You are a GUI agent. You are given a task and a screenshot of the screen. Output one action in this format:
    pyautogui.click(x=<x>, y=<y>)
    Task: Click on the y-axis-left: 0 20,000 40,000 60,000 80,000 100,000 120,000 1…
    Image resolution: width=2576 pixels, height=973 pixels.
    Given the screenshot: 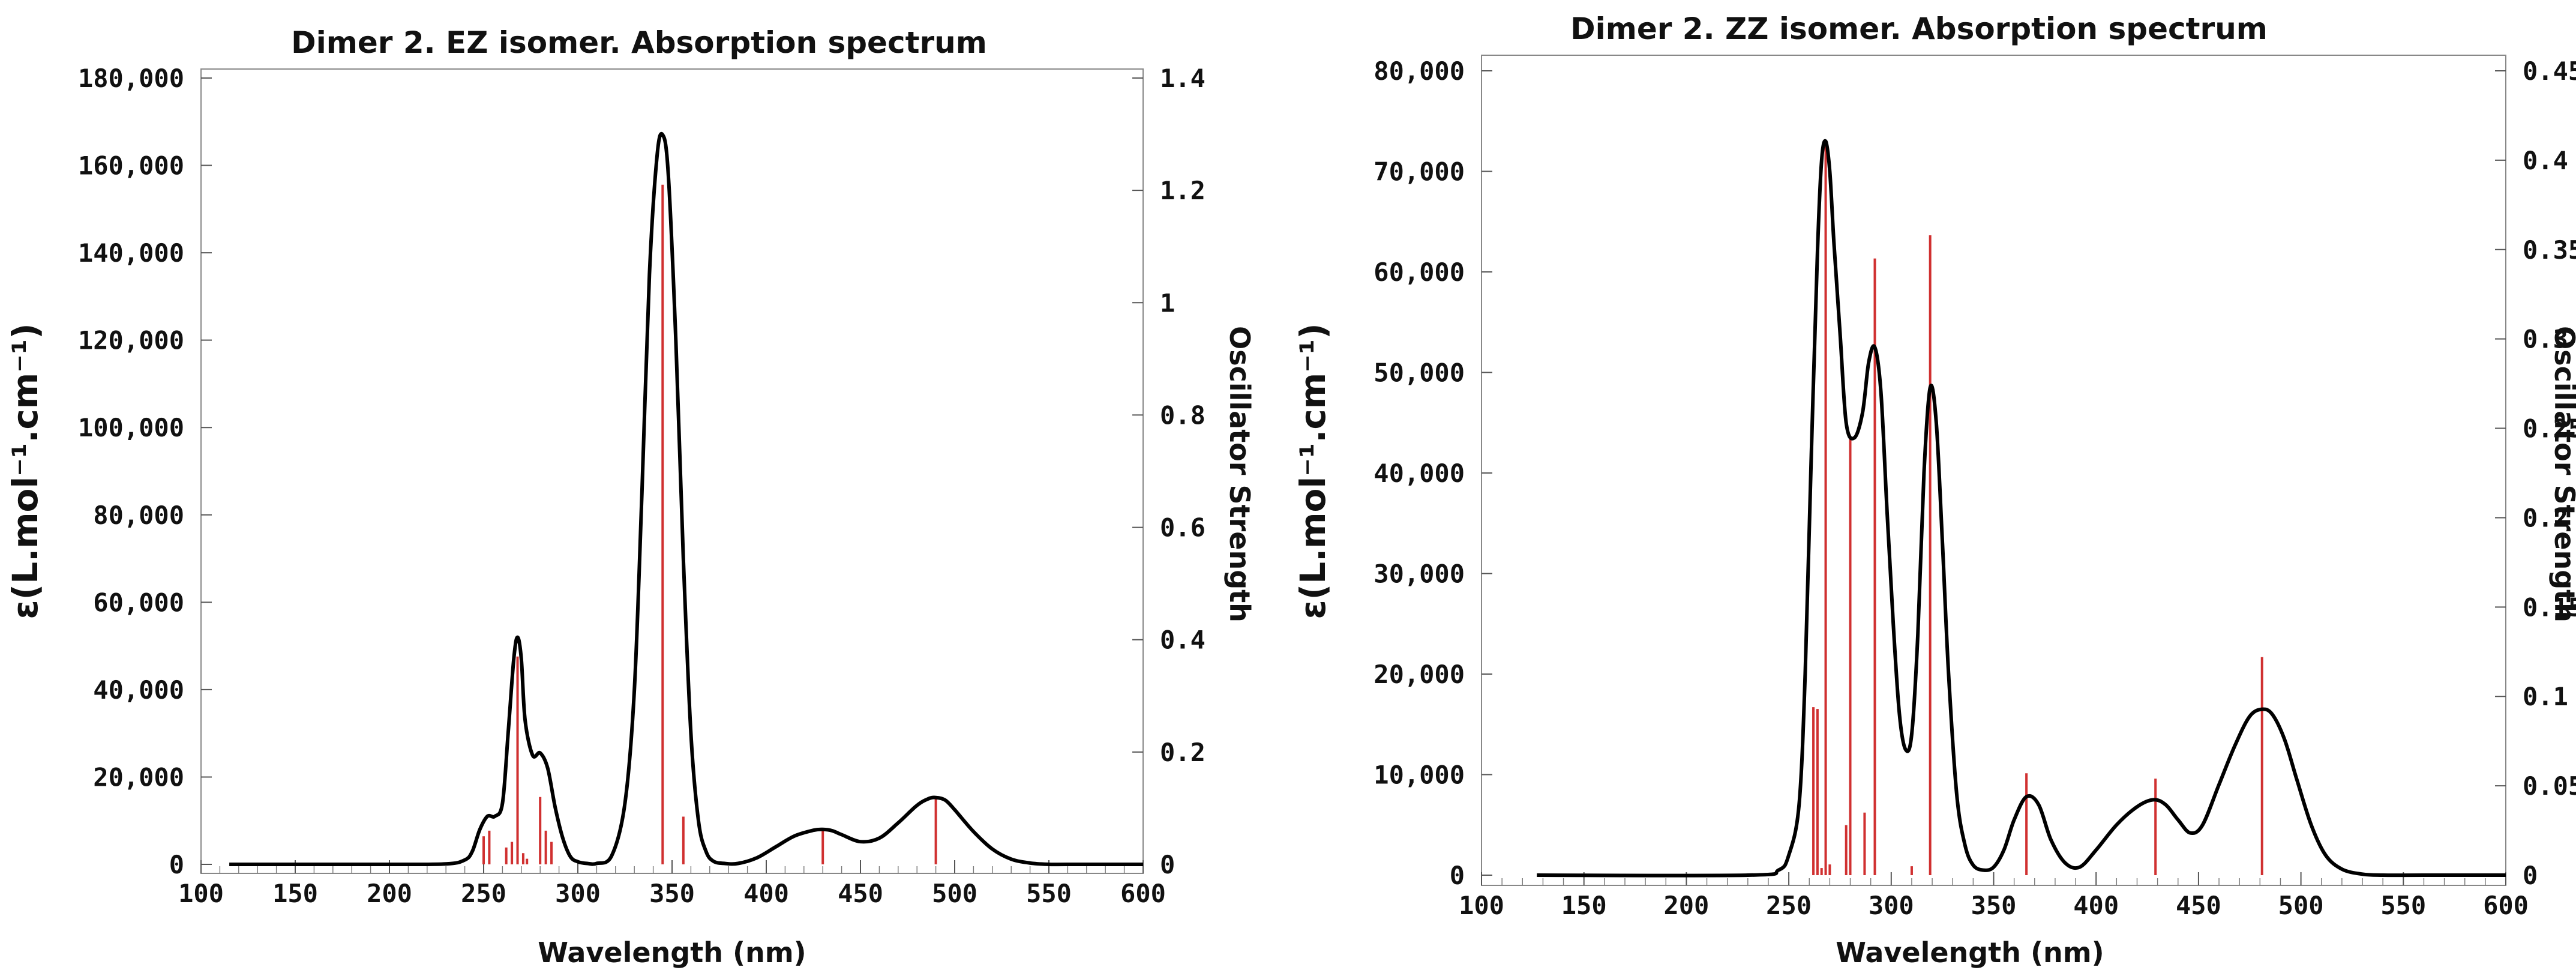 What is the action you would take?
    pyautogui.click(x=145, y=472)
    